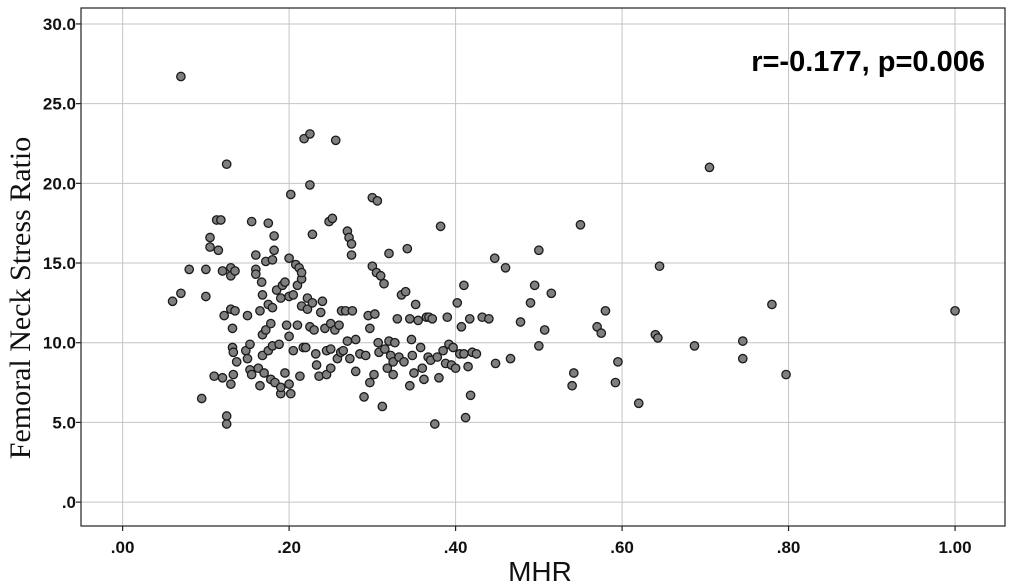 This screenshot has width=1010, height=586. What do you see at coordinates (540, 571) in the screenshot?
I see `x-axis-title: MHR` at bounding box center [540, 571].